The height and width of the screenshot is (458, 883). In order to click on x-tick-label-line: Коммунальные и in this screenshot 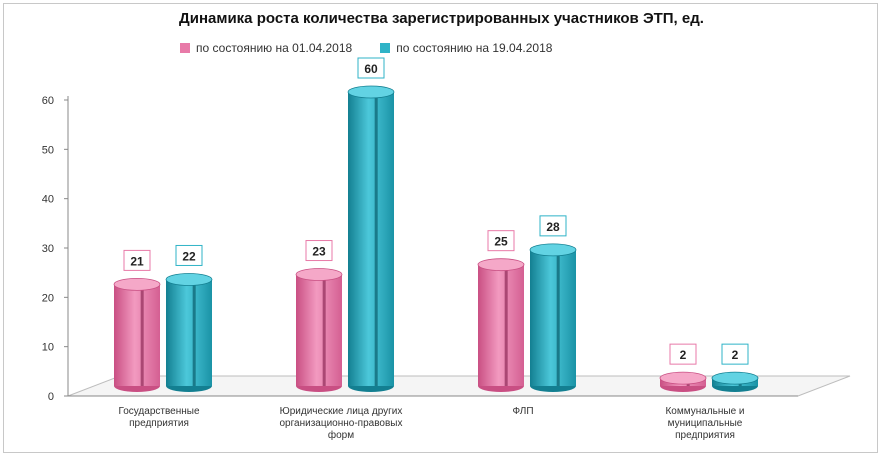, I will do `click(704, 411)`.